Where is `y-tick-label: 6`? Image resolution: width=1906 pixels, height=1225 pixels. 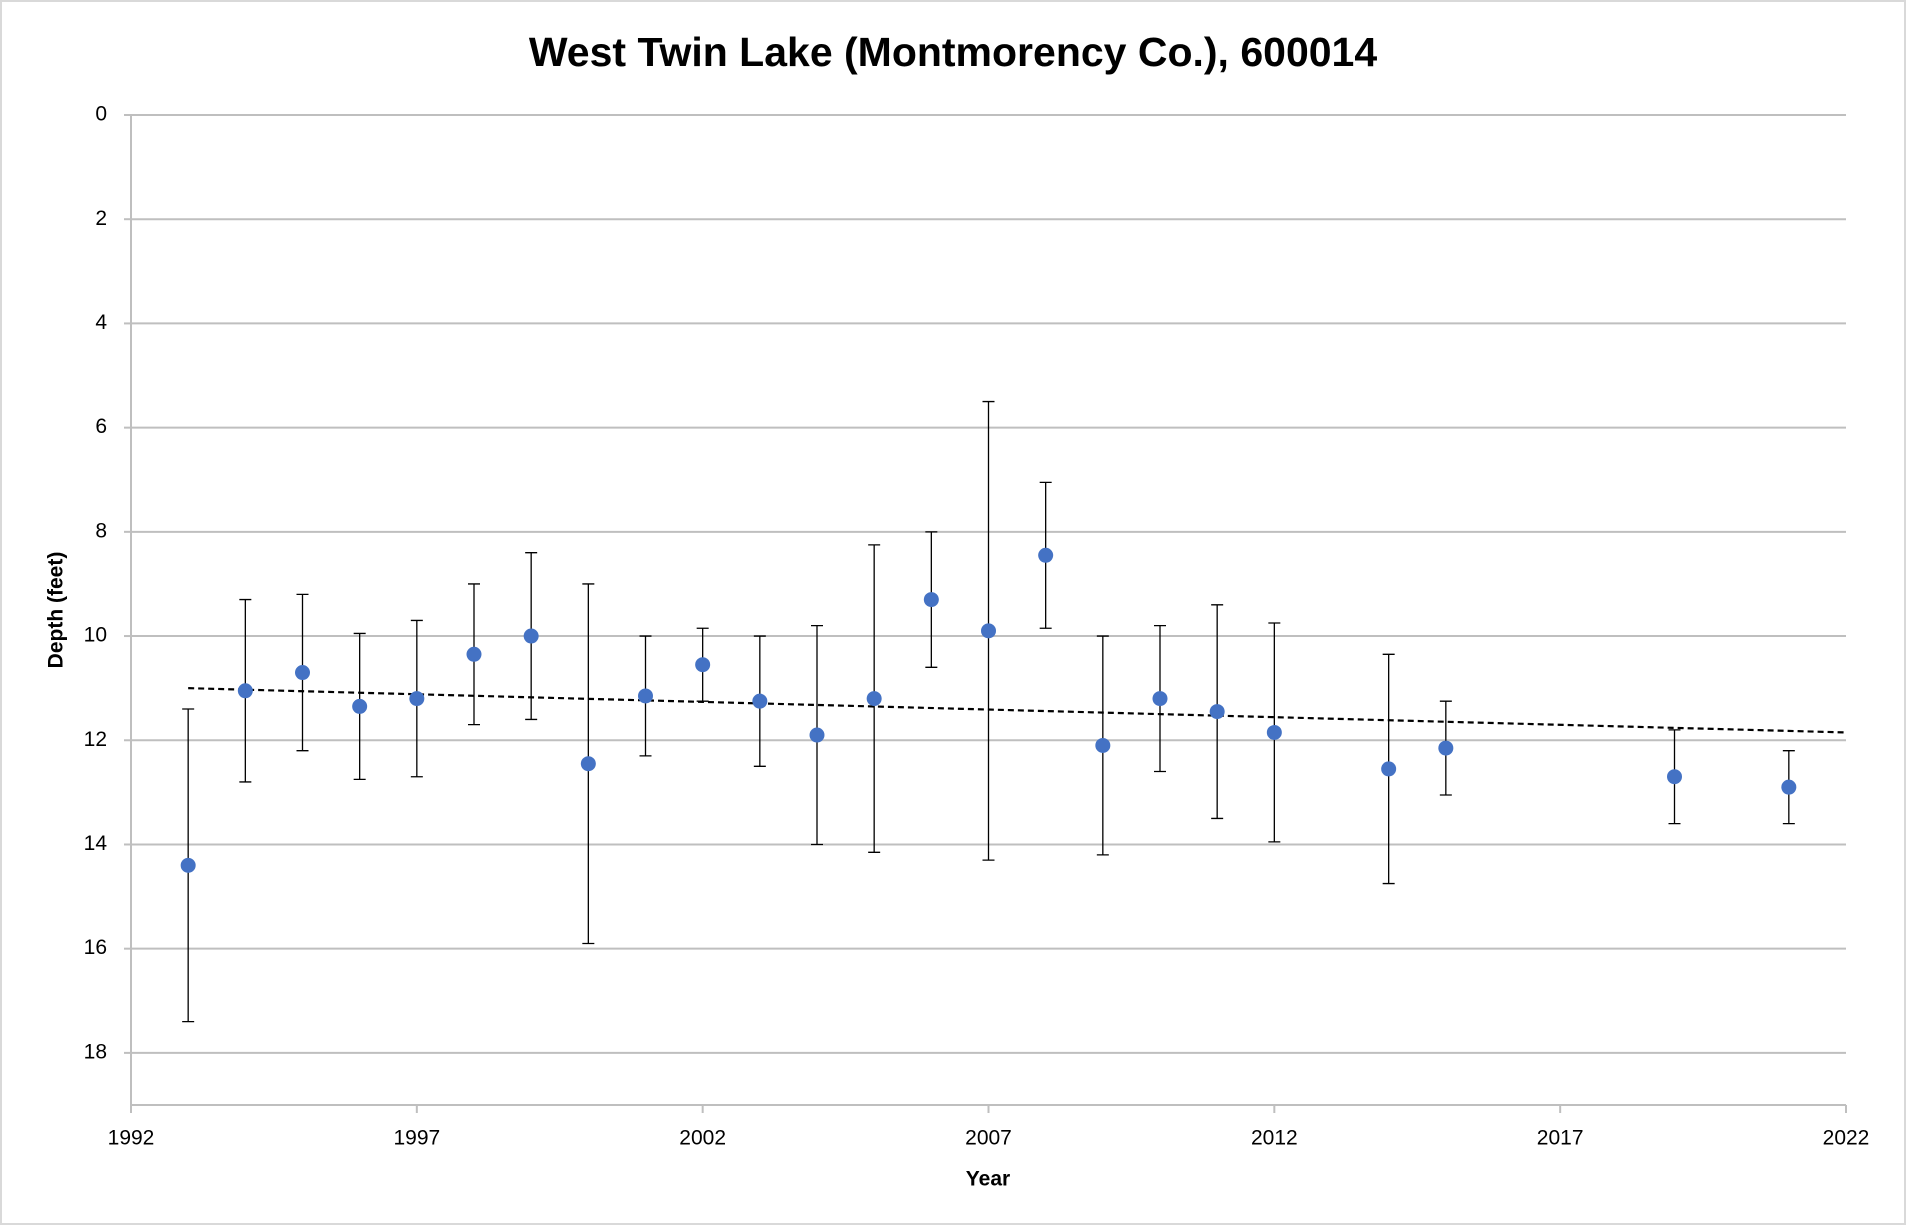 y-tick-label: 6 is located at coordinates (101, 426).